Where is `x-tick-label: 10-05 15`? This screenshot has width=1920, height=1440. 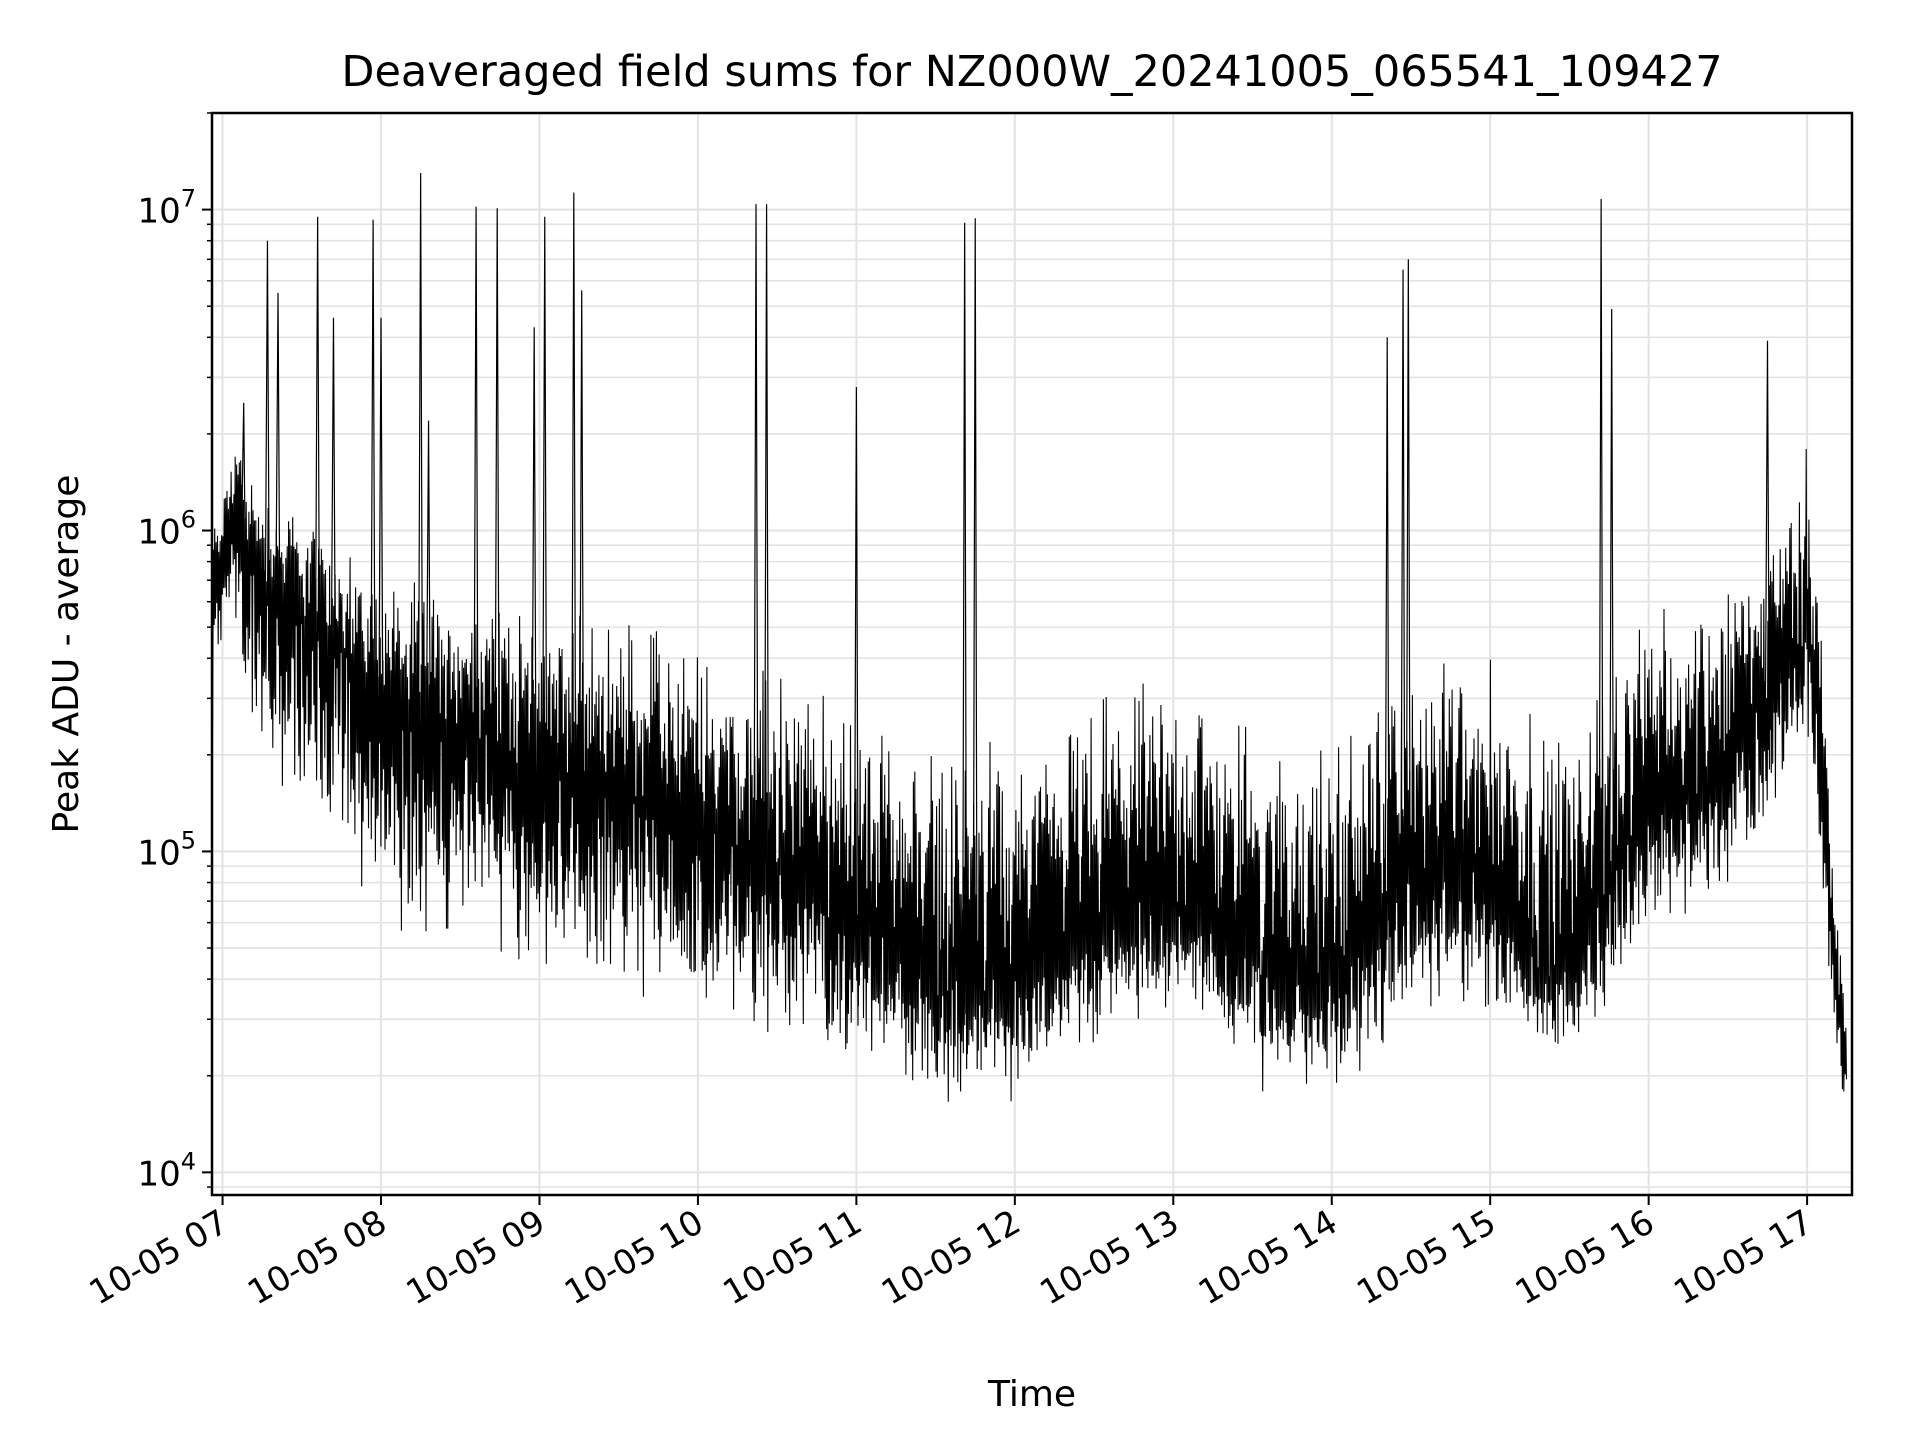
x-tick-label: 10-05 15 is located at coordinates (1426, 1257).